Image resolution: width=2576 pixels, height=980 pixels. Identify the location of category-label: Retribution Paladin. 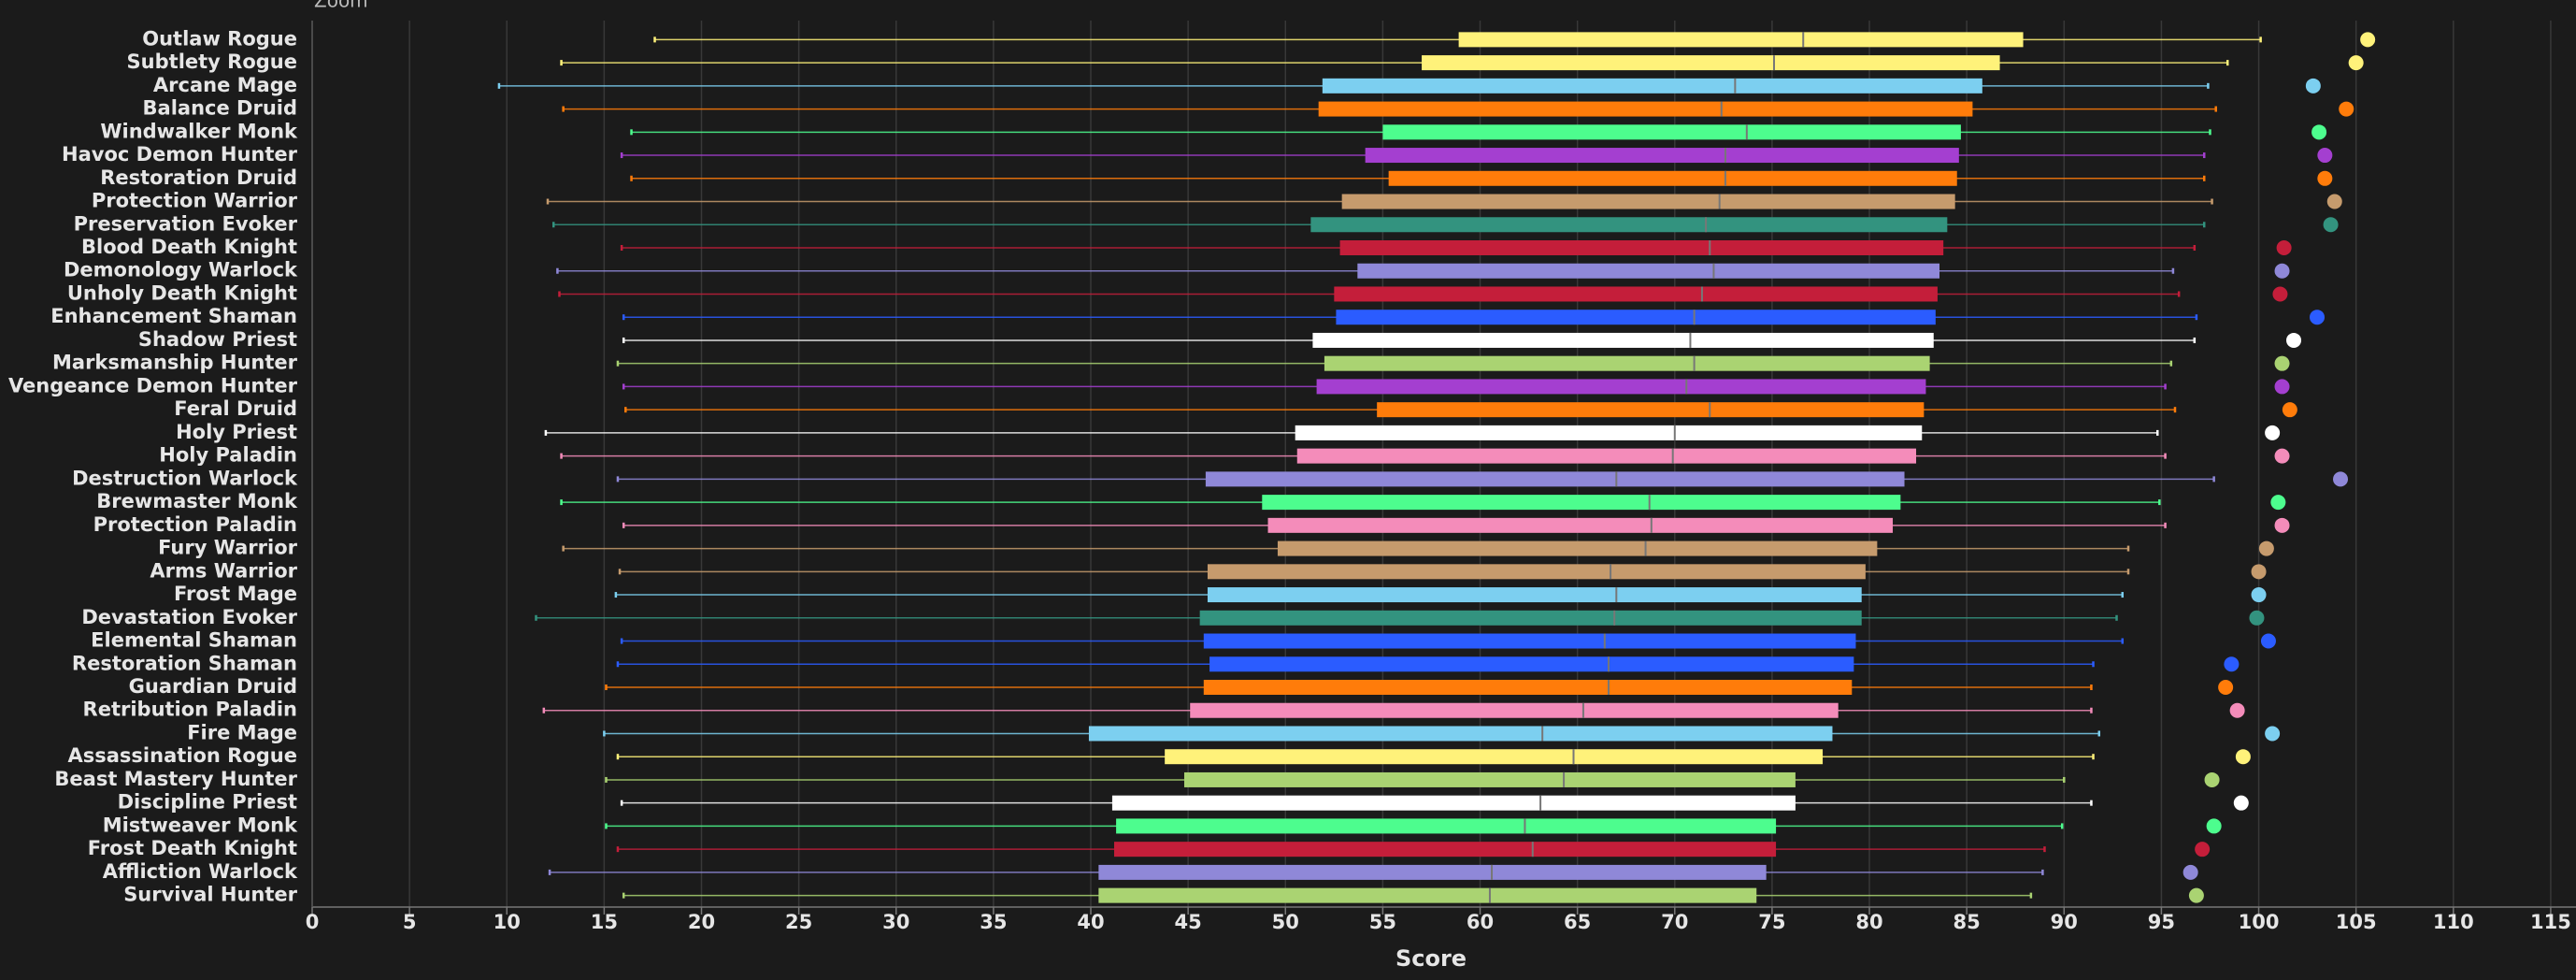
(190, 710).